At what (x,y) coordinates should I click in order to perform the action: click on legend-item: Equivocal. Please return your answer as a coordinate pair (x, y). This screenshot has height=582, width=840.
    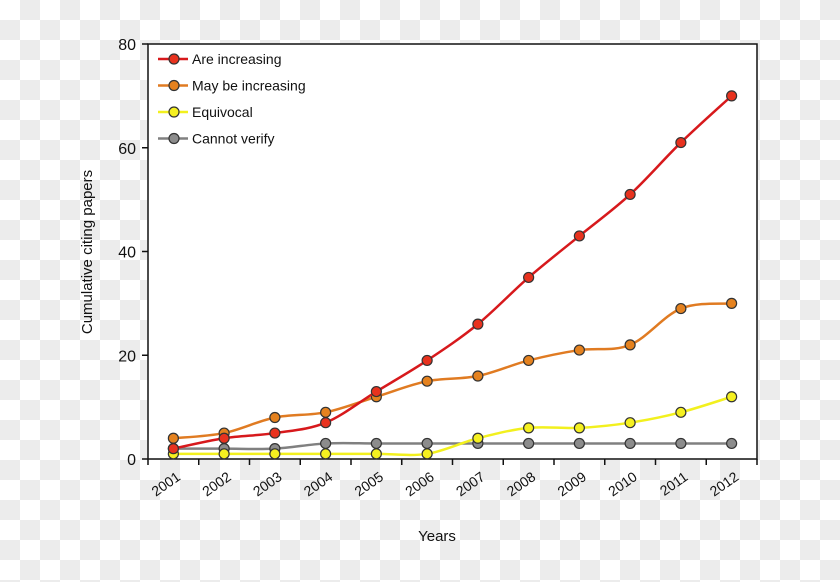
    Looking at the image, I should click on (205, 112).